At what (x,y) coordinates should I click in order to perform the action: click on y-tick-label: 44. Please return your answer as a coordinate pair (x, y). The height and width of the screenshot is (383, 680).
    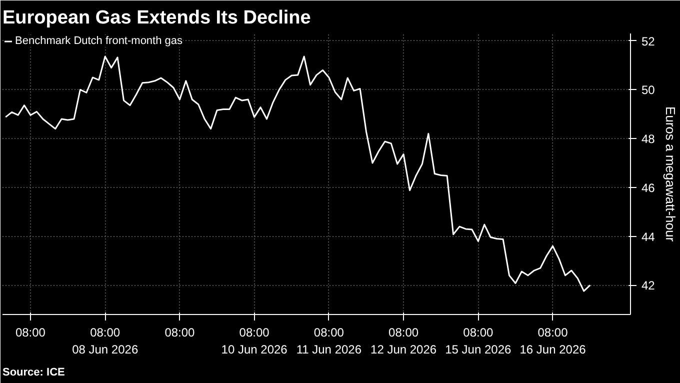
    Looking at the image, I should click on (649, 237).